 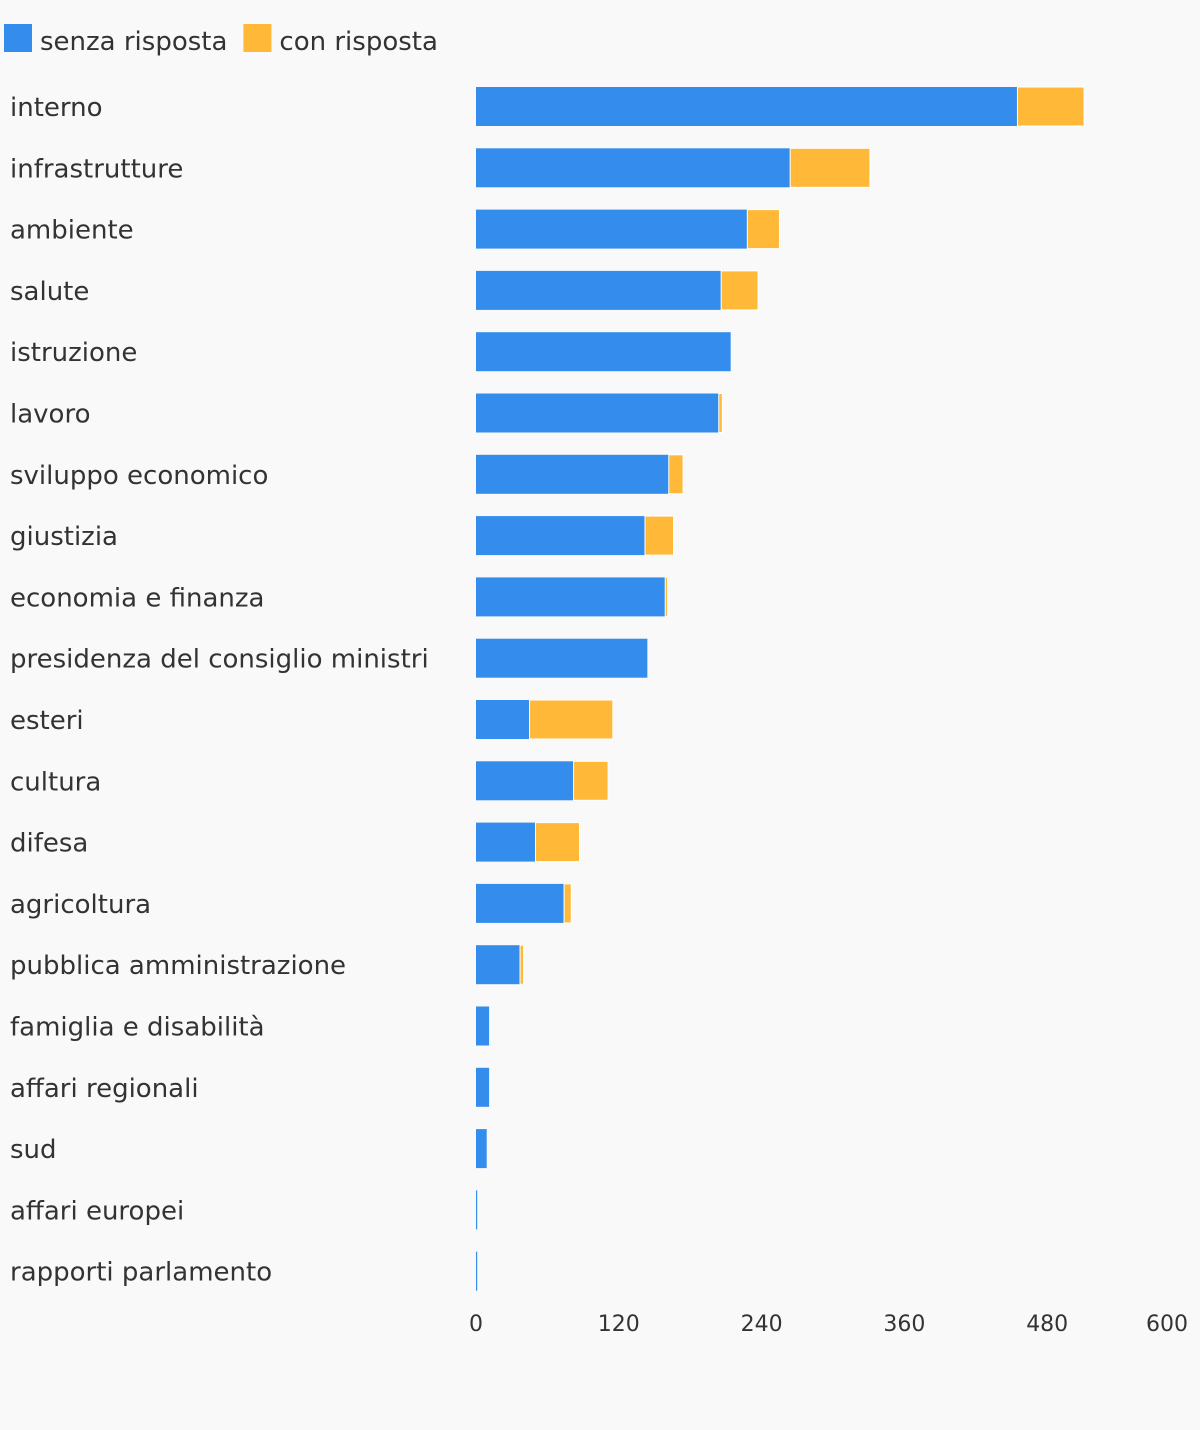 I want to click on x-tick-label: 240, so click(x=762, y=1324).